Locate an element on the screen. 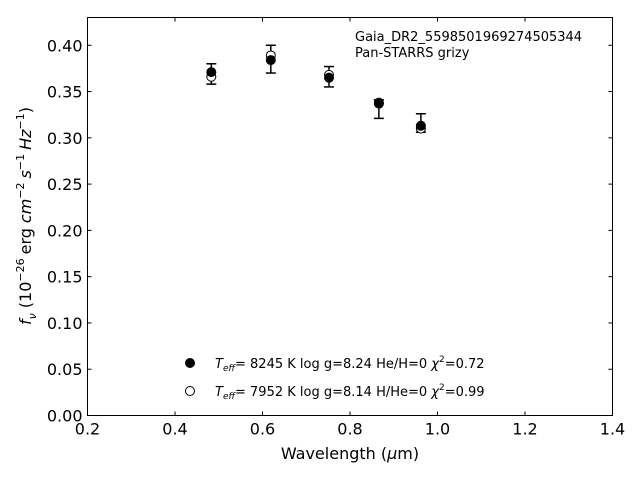  y-tick-label: 0.10 is located at coordinates (65, 323).